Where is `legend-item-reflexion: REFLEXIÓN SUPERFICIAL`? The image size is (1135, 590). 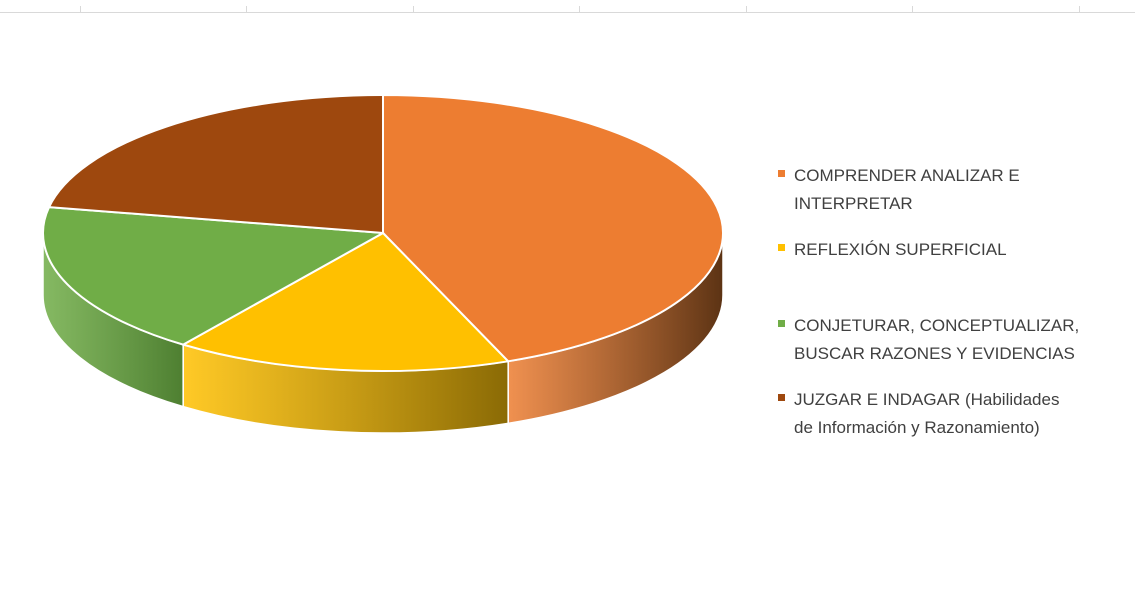
legend-item-reflexion: REFLEXIÓN SUPERFICIAL is located at coordinates (892, 250).